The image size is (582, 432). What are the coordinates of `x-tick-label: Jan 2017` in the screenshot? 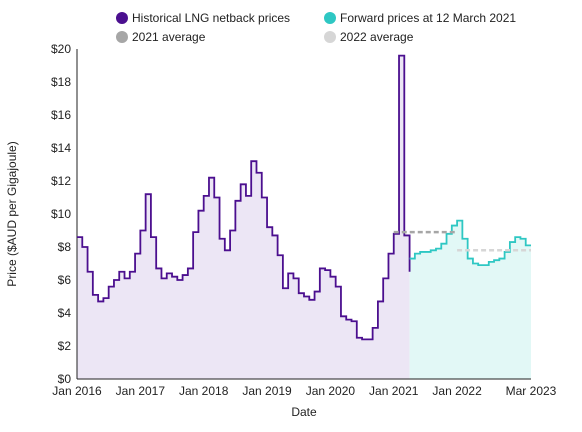 It's located at (141, 391).